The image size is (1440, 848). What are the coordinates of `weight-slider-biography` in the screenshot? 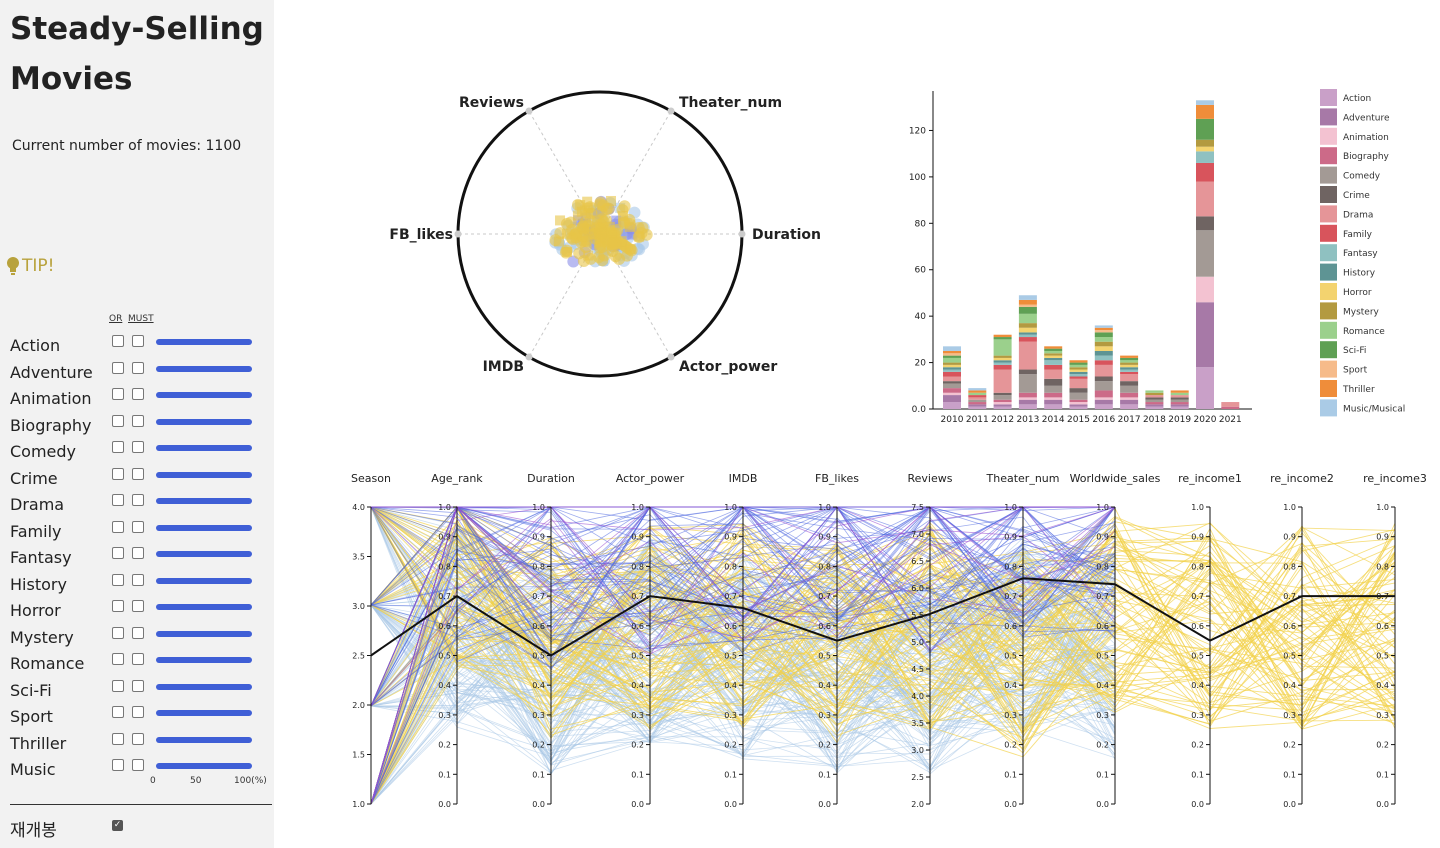 It's located at (204, 421).